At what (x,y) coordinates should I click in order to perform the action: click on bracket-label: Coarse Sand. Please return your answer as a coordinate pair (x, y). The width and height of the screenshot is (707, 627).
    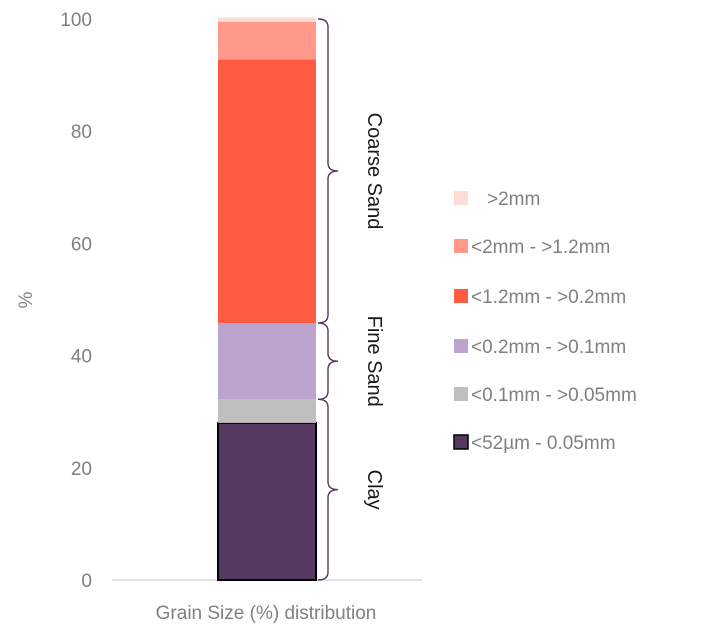
    Looking at the image, I should click on (374, 171).